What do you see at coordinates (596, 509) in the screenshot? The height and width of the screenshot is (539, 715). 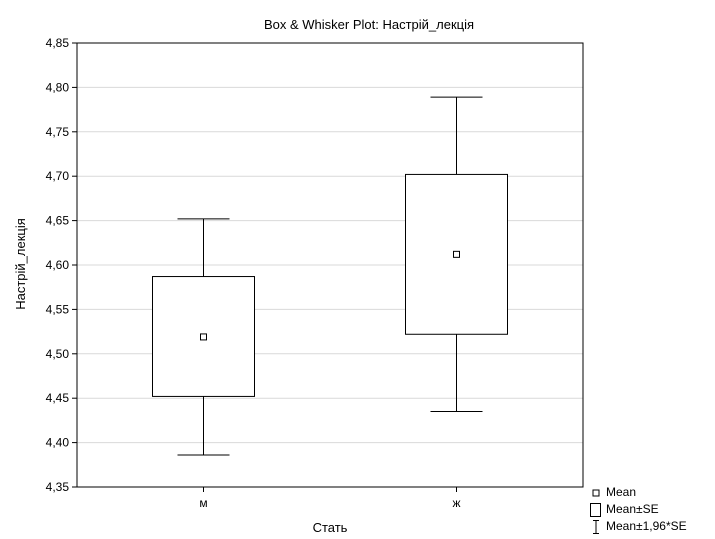 I see `box-icon` at bounding box center [596, 509].